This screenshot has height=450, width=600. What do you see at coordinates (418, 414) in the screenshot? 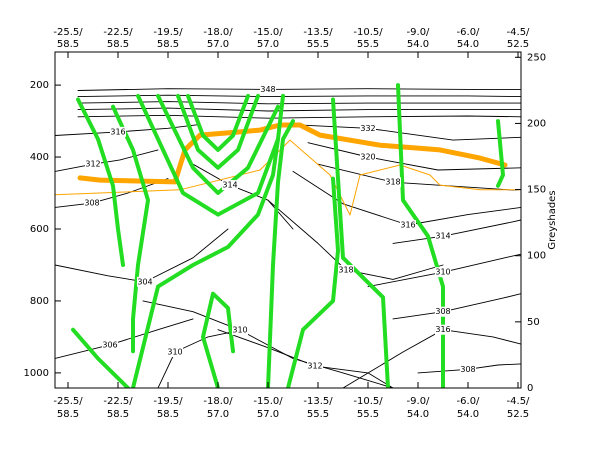
I see `x-tick-label: 54.0` at bounding box center [418, 414].